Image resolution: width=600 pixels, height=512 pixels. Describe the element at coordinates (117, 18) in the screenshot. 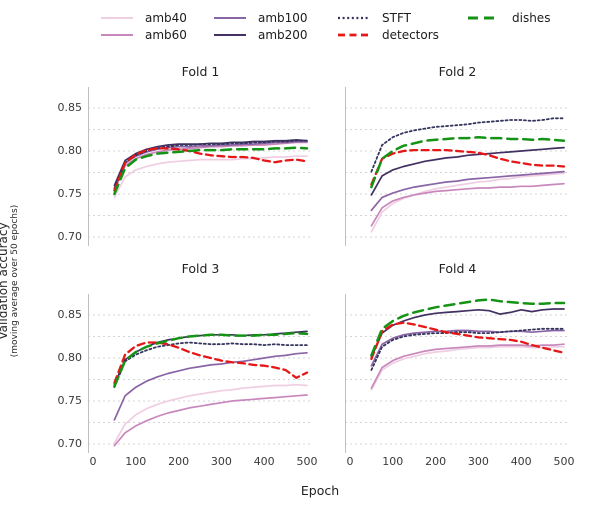

I see `legend-swatch-amb40` at that location.